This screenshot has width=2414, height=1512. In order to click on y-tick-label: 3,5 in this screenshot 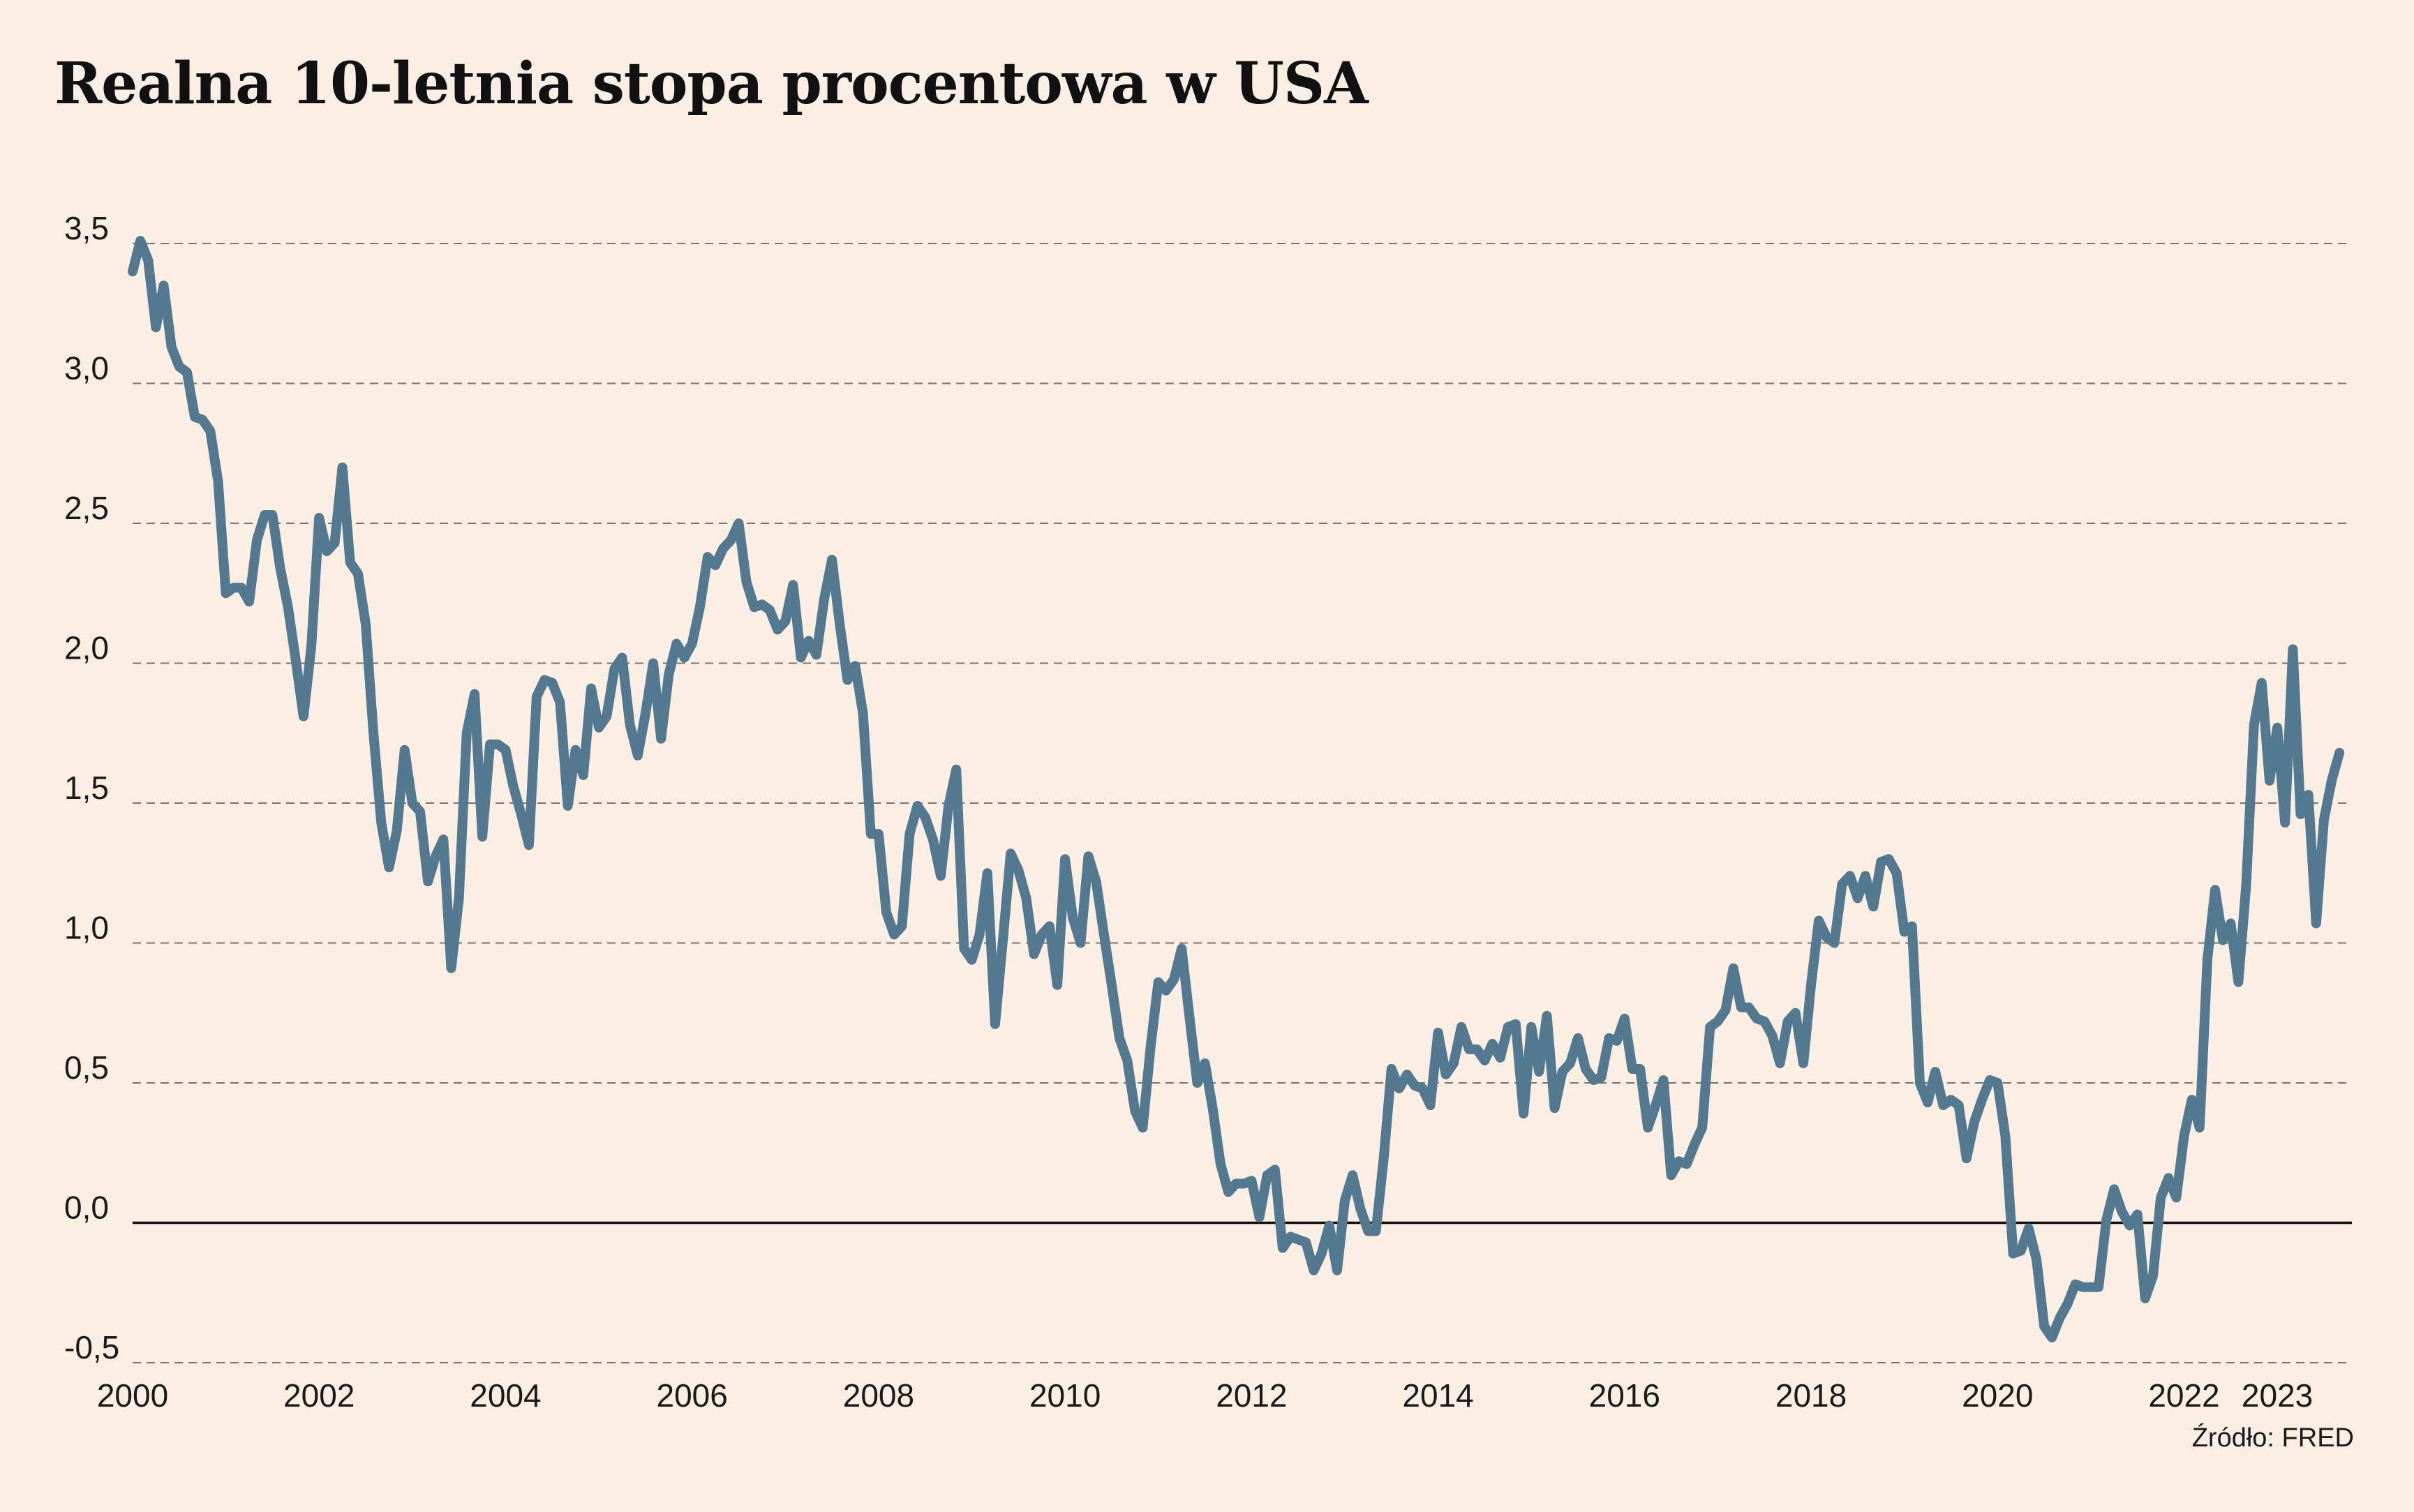, I will do `click(87, 228)`.